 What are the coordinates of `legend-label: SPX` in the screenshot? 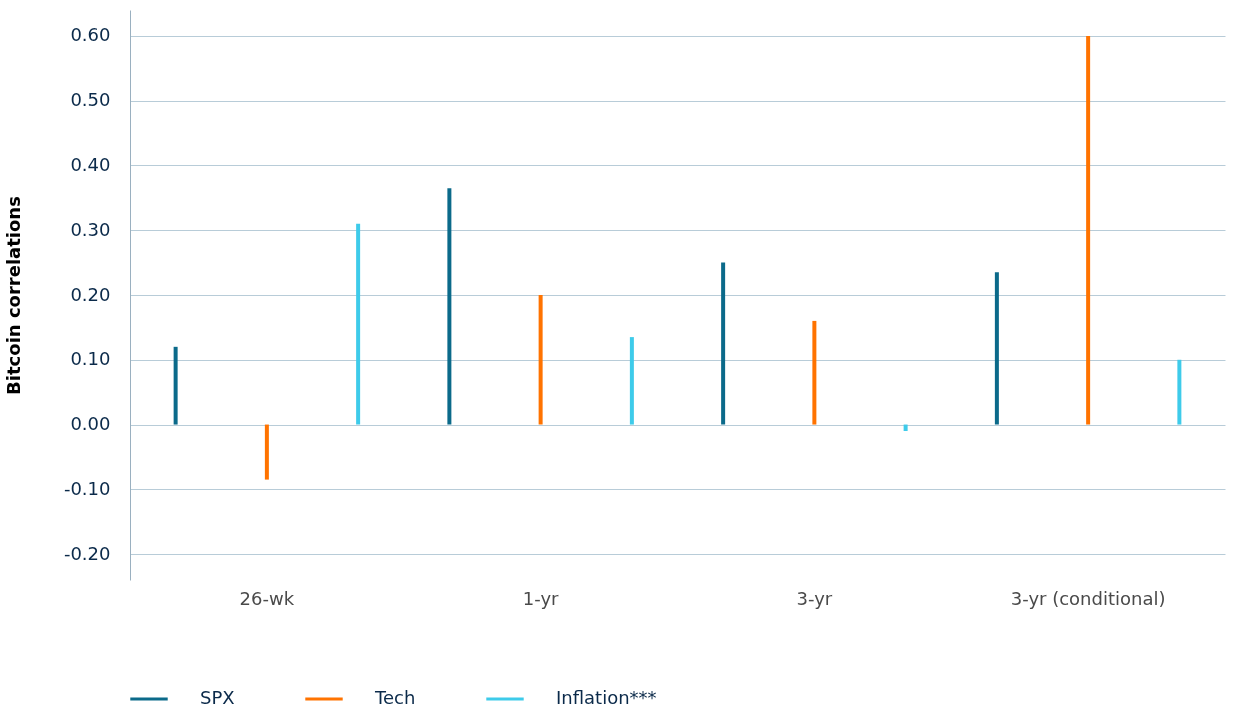 It's located at (217, 697).